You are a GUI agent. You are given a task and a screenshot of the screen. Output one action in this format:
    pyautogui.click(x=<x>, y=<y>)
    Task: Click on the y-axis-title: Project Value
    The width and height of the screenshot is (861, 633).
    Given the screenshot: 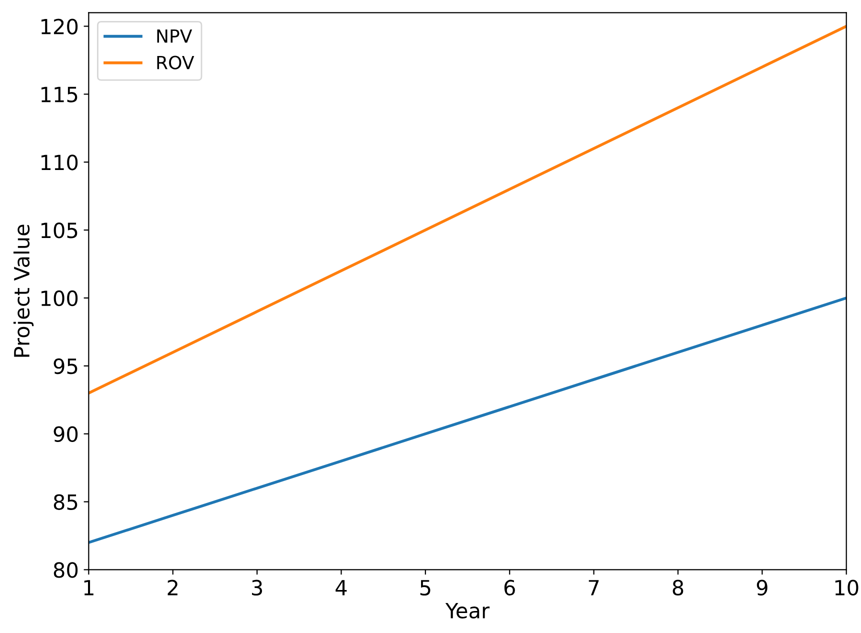 What is the action you would take?
    pyautogui.click(x=23, y=290)
    